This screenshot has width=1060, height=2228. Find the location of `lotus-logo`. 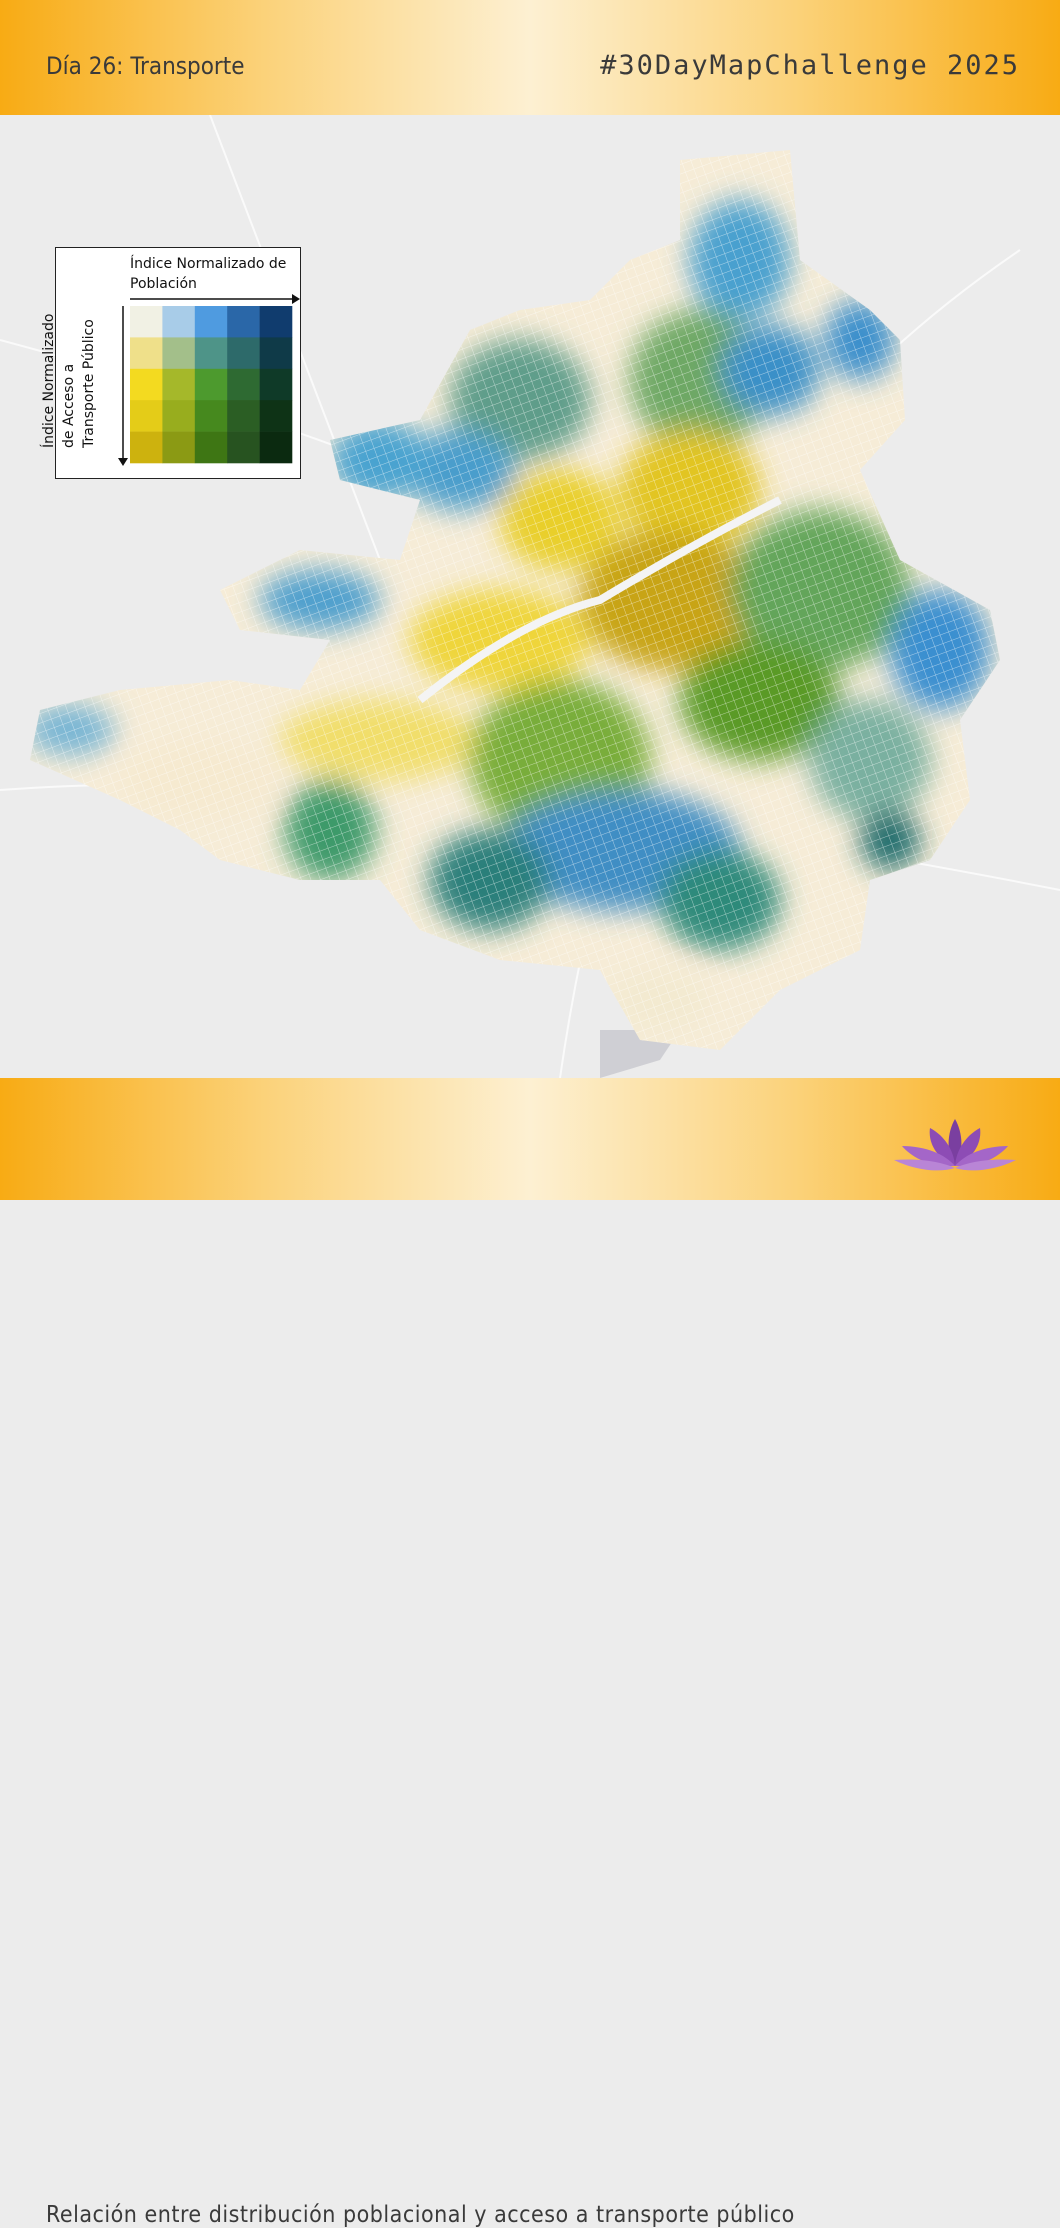

lotus-logo is located at coordinates (955, 1145).